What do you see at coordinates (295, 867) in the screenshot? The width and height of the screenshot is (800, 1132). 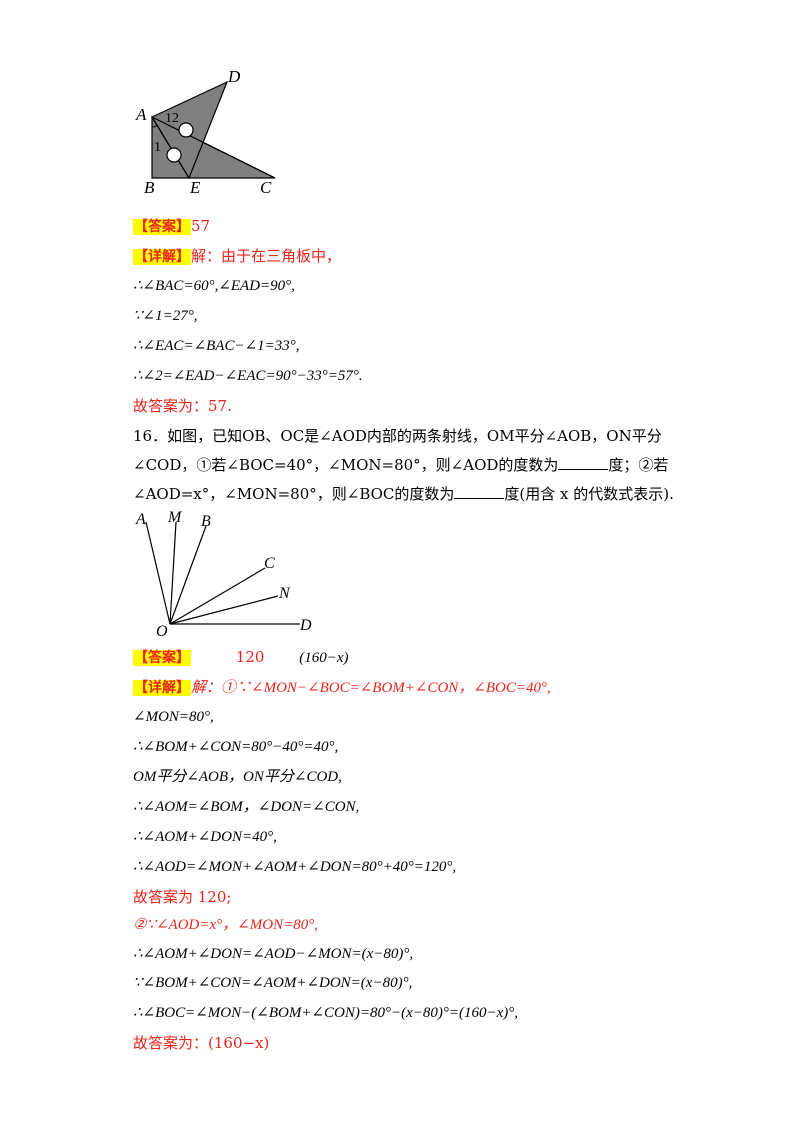 I see `q16-sol-6: ∴∠AOD=∠MON+∠AOM+∠DON=80°+40°=120°,` at bounding box center [295, 867].